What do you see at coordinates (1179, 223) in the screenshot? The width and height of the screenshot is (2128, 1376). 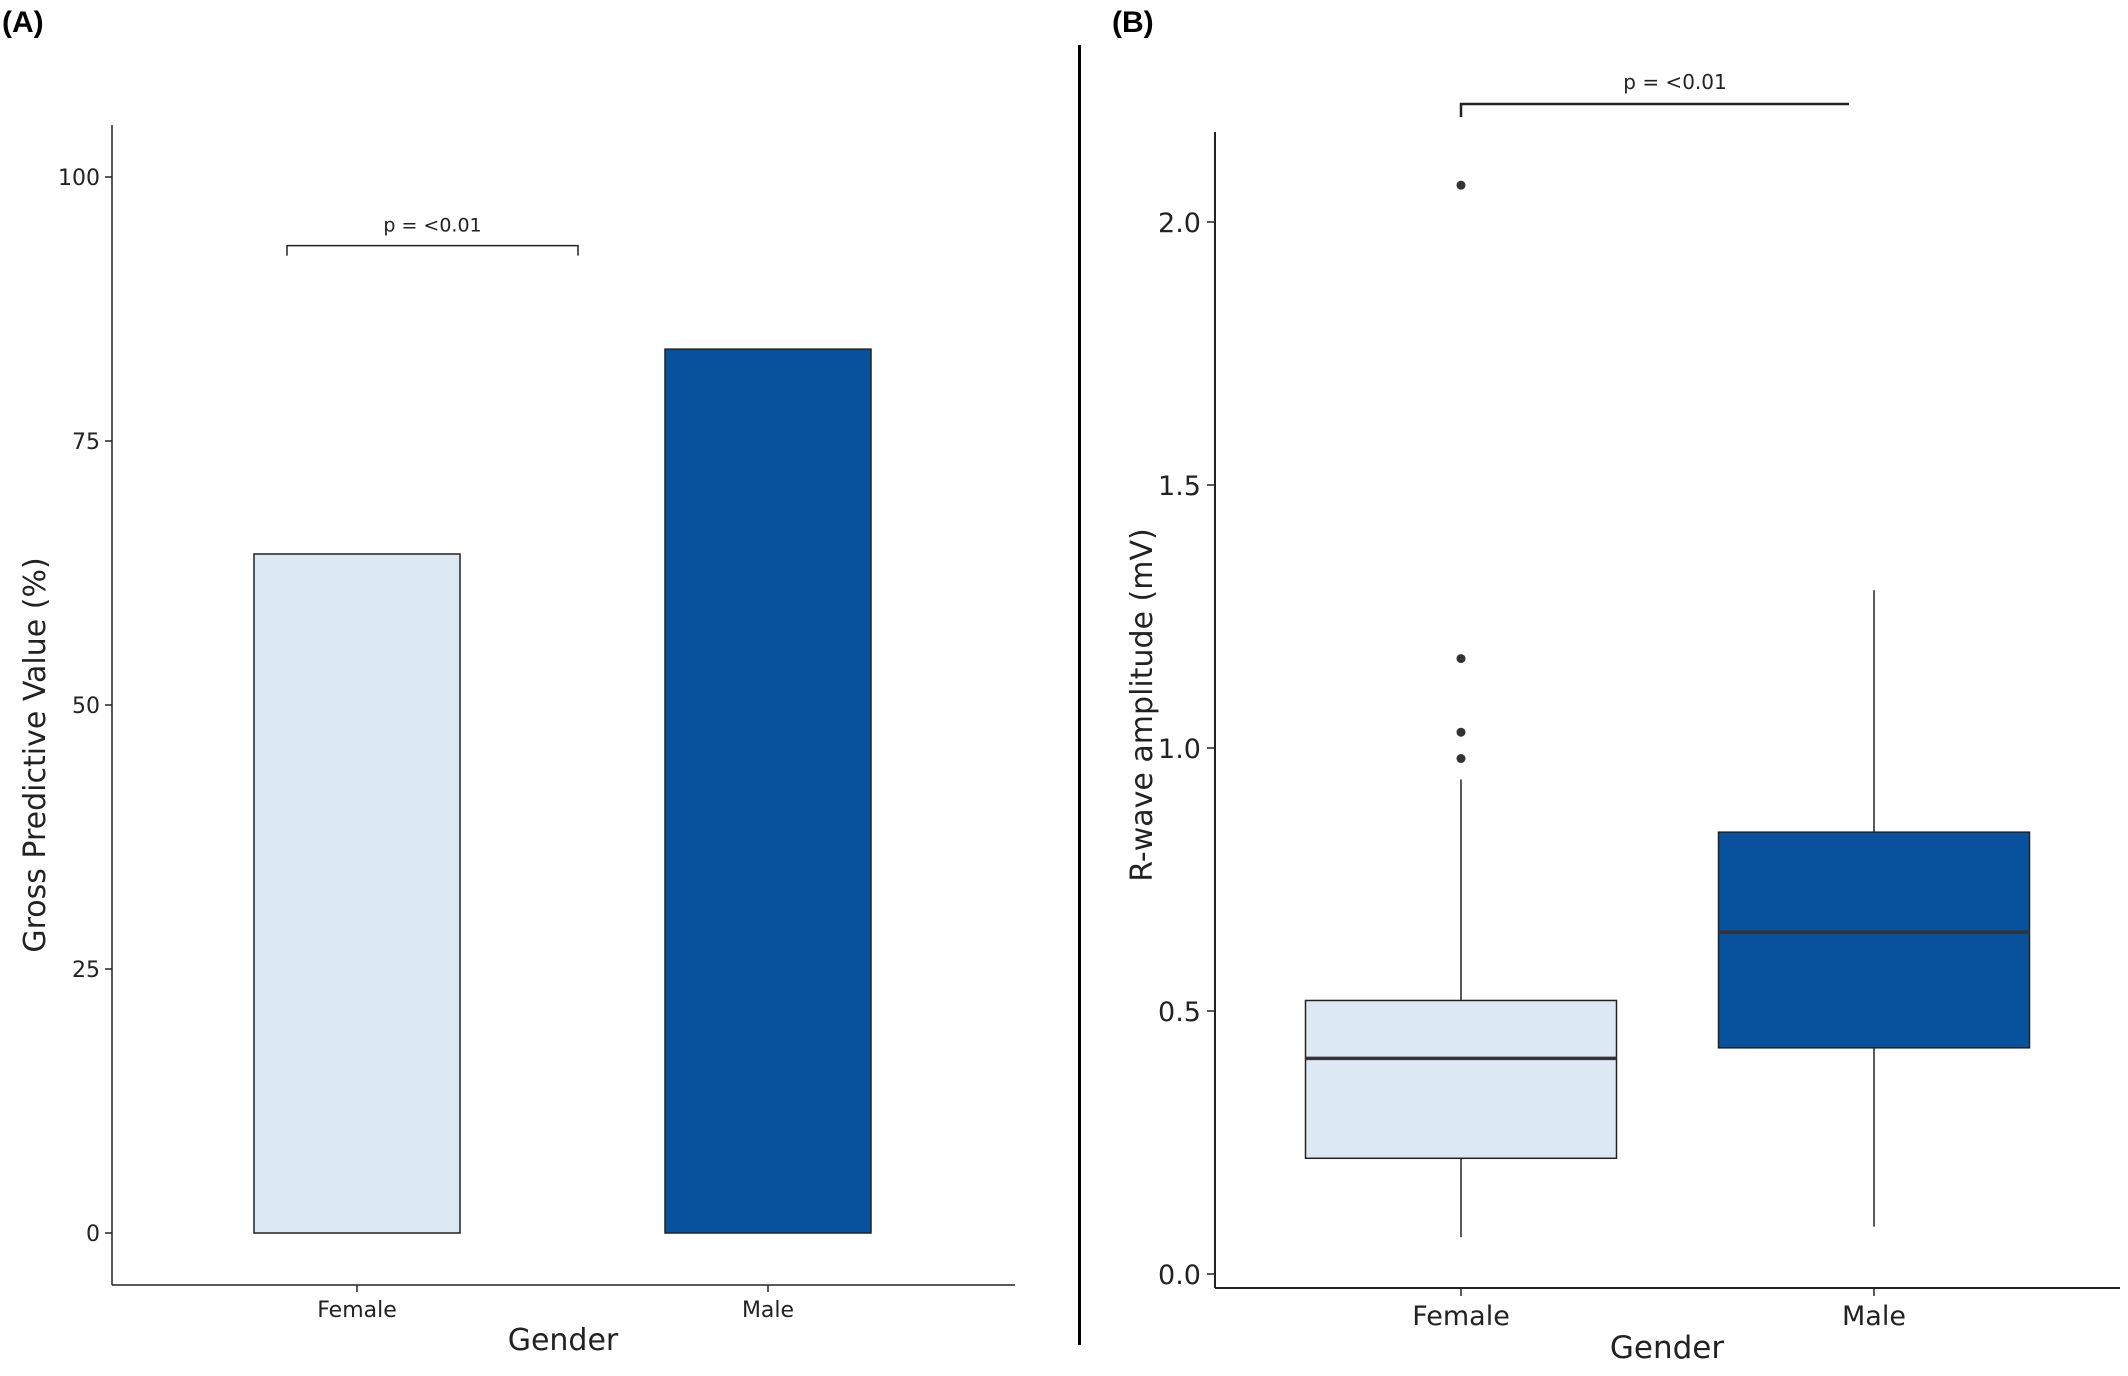 I see `b-y-tick-label: 2.0` at bounding box center [1179, 223].